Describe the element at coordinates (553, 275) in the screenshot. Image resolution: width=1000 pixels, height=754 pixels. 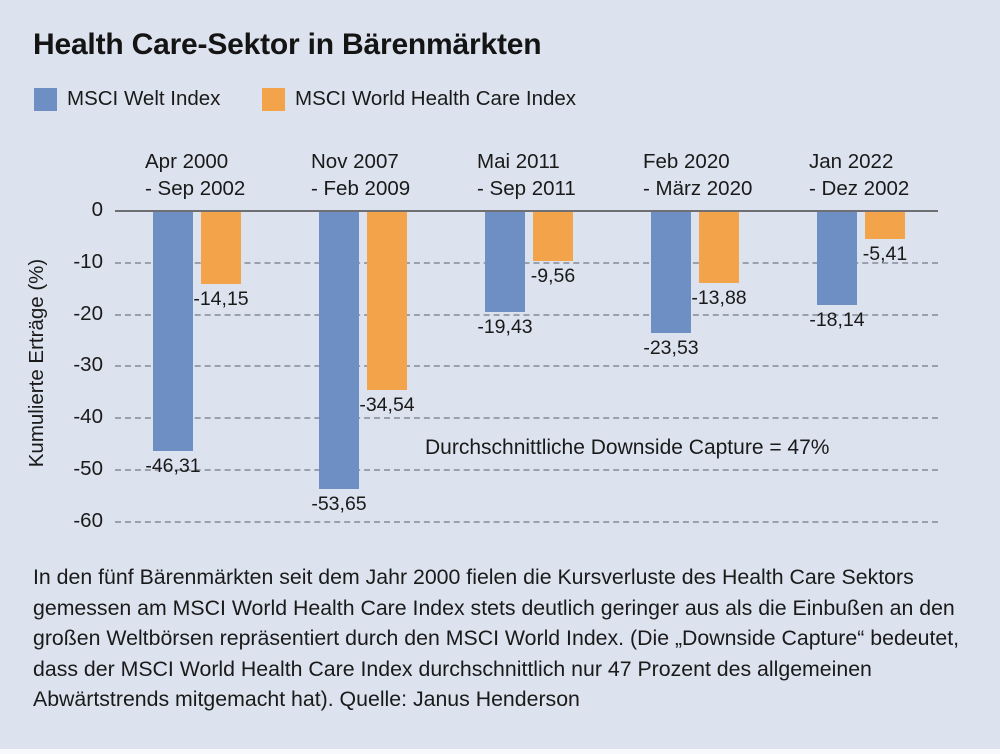
I see `bar-value-label: -9,56` at that location.